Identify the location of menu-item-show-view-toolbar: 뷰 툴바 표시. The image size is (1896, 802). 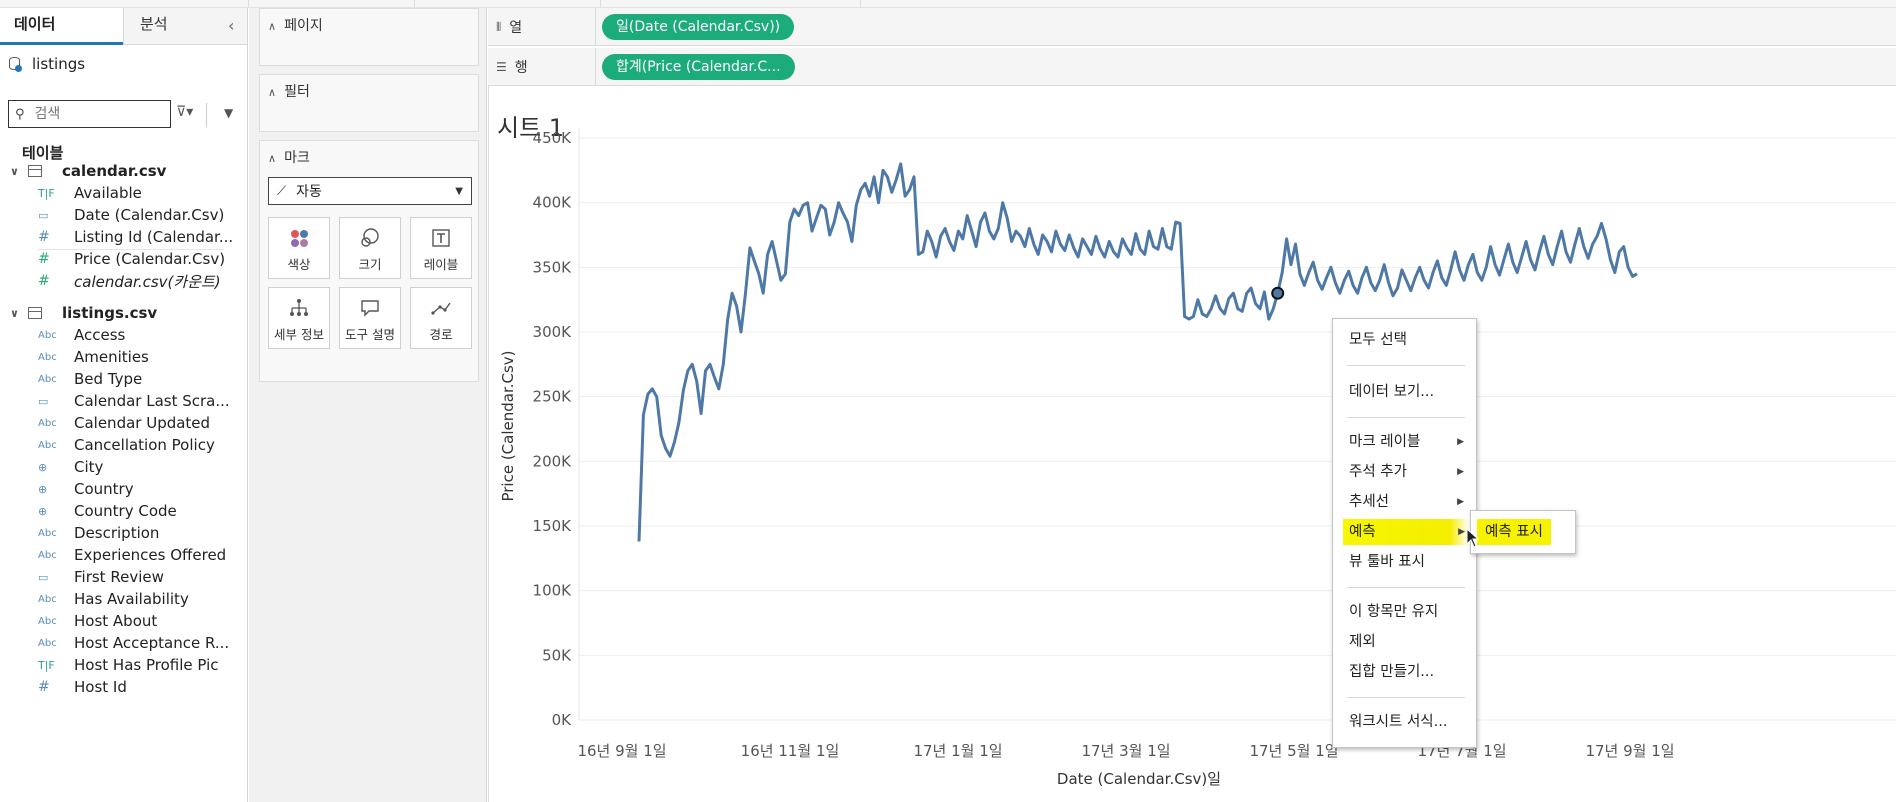
(1405, 562).